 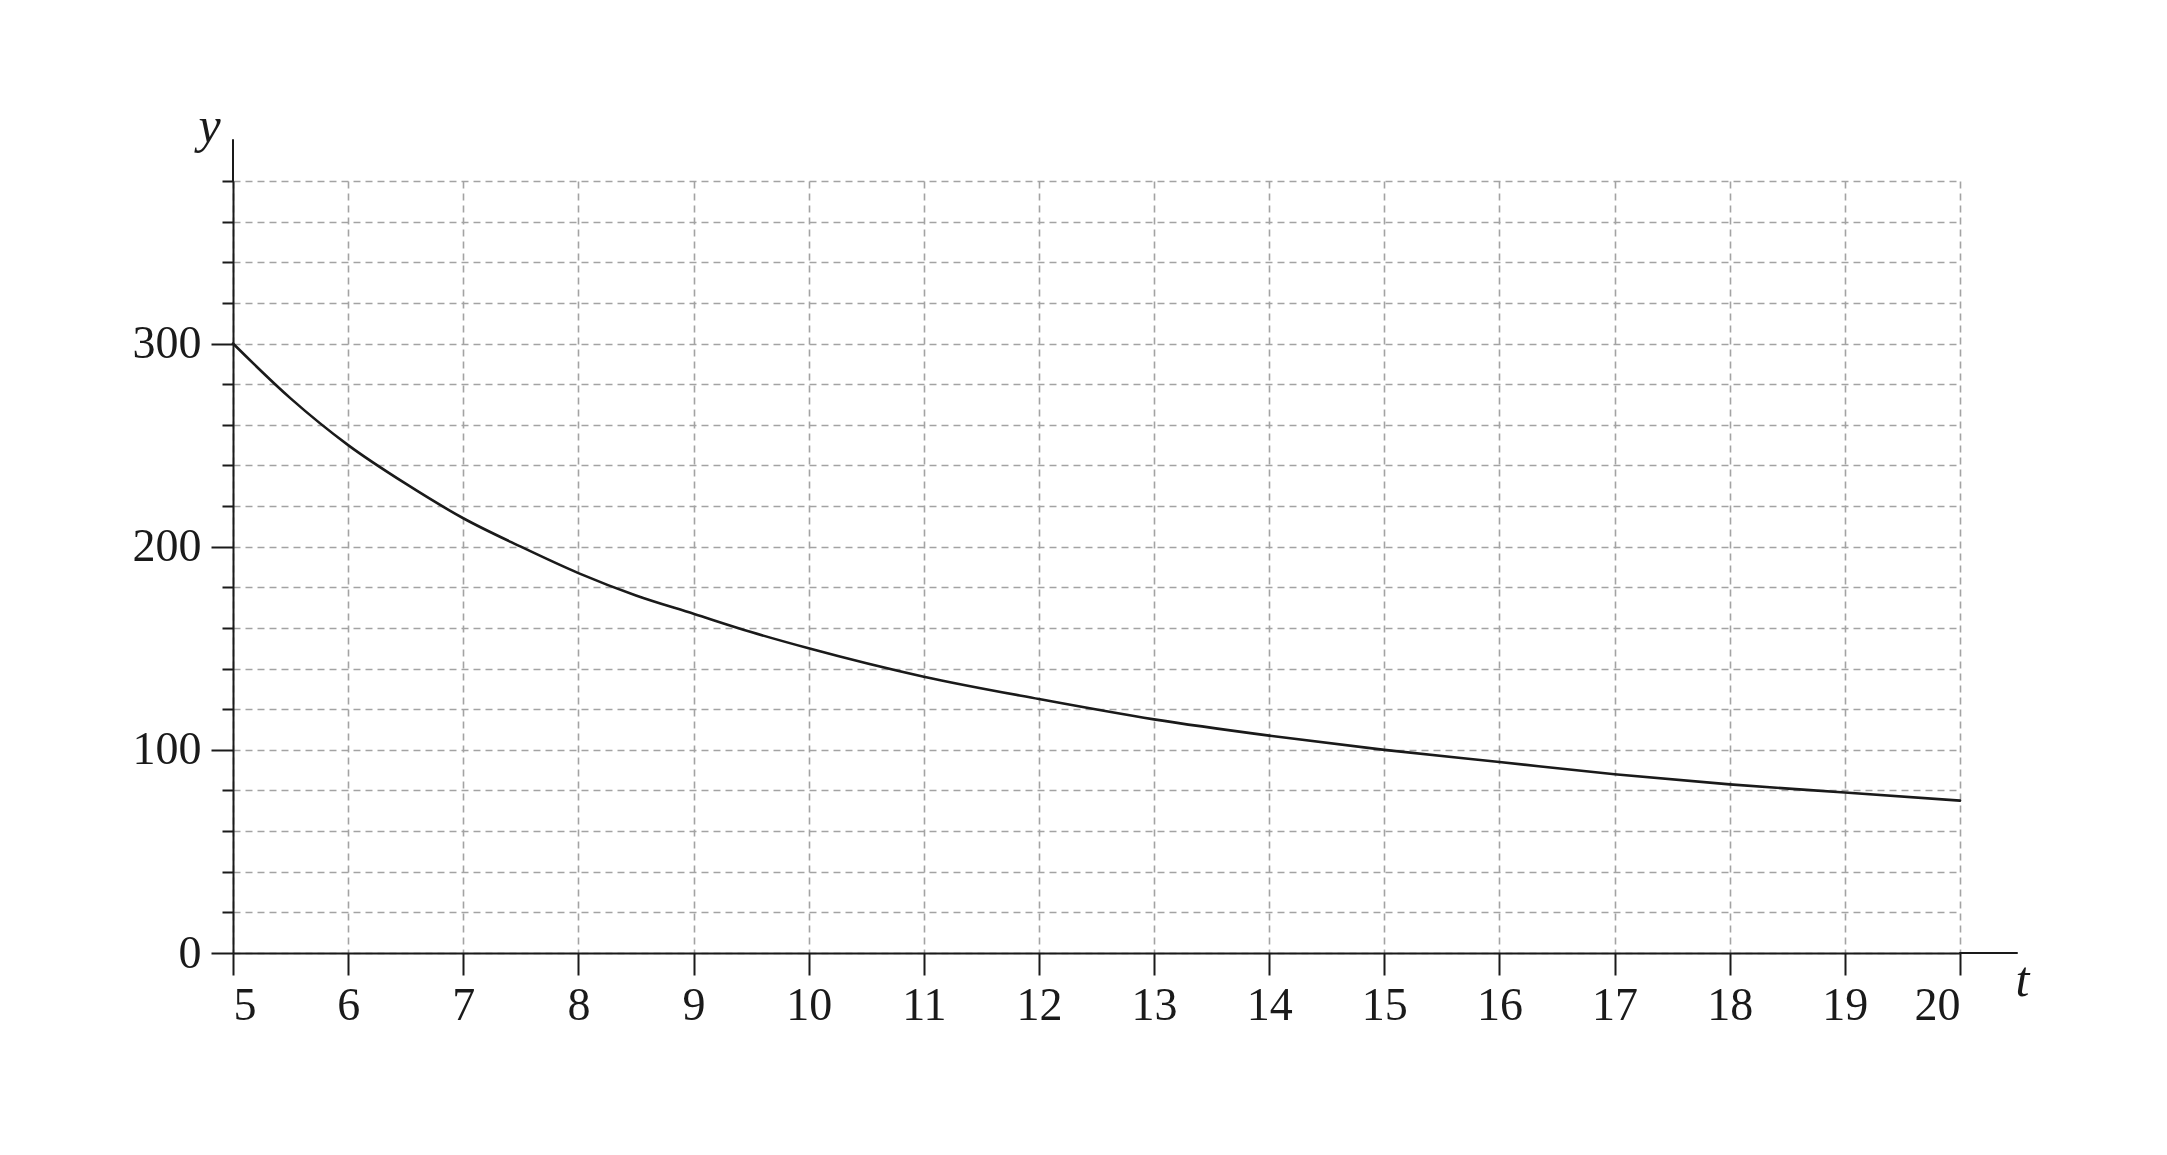 I want to click on y-tick-label: 300, so click(x=167, y=343).